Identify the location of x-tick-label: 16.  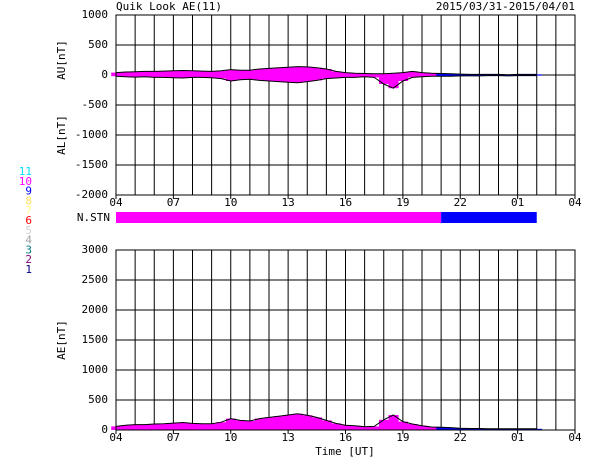
(345, 437).